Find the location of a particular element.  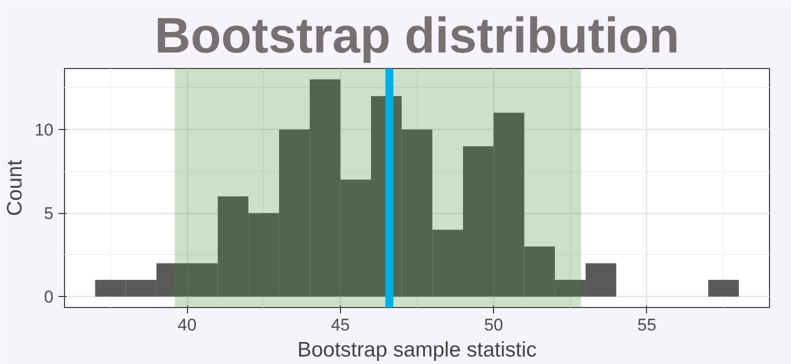

x-tick-label: 50 is located at coordinates (494, 325).